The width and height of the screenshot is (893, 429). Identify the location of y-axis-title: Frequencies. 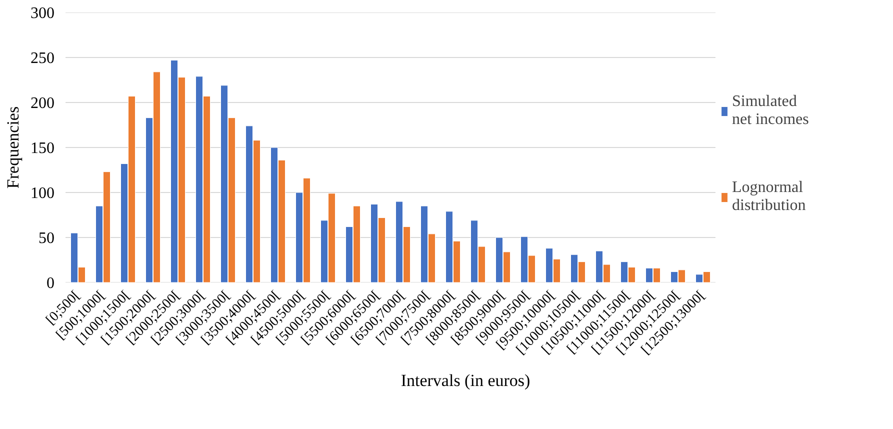
(13, 147).